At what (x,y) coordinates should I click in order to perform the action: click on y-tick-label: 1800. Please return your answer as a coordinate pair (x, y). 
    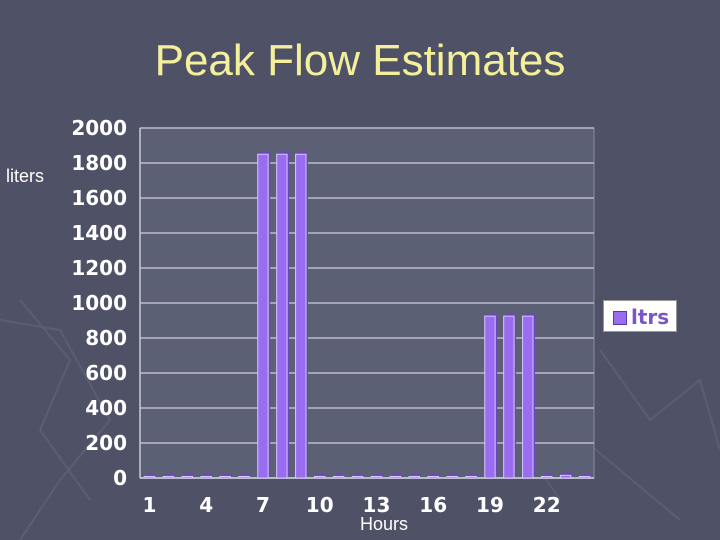
    Looking at the image, I should click on (99, 163).